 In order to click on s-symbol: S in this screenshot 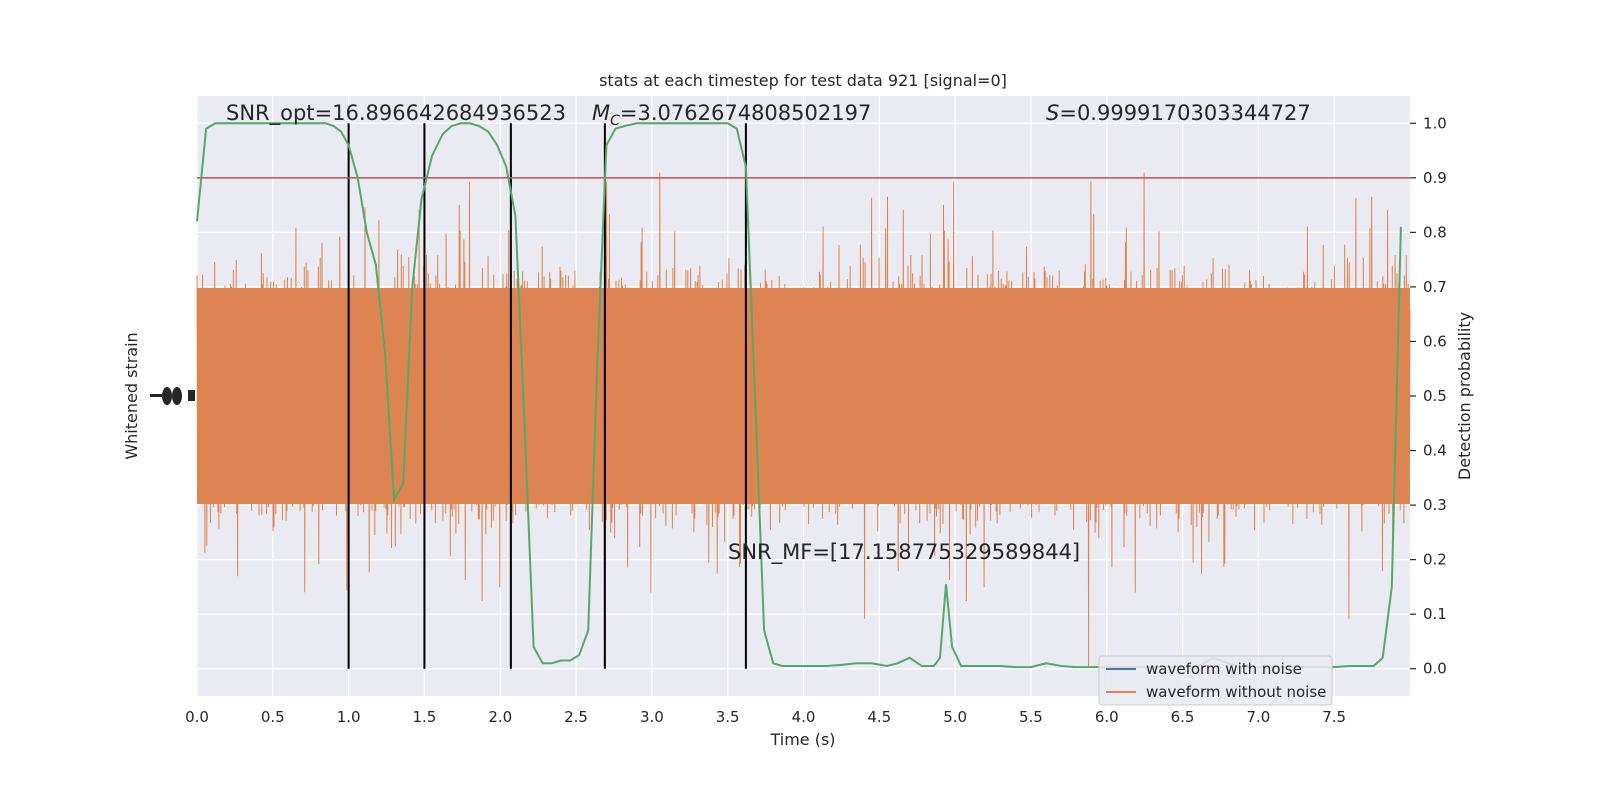, I will do `click(1052, 113)`.